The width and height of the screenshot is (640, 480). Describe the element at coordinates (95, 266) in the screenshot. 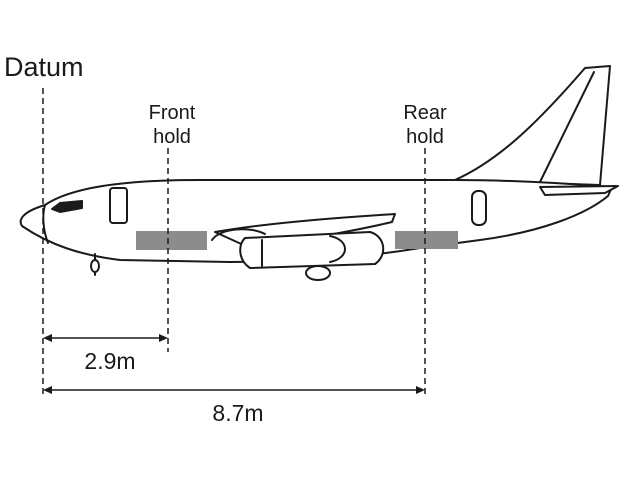

I see `nose-gear-wheel` at that location.